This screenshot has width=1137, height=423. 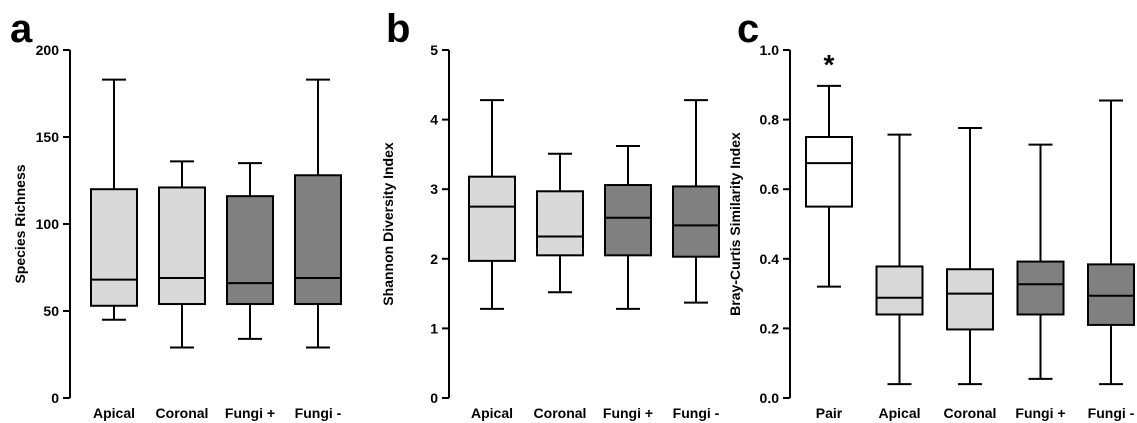 What do you see at coordinates (770, 398) in the screenshot?
I see `y-tick-label: 0.0` at bounding box center [770, 398].